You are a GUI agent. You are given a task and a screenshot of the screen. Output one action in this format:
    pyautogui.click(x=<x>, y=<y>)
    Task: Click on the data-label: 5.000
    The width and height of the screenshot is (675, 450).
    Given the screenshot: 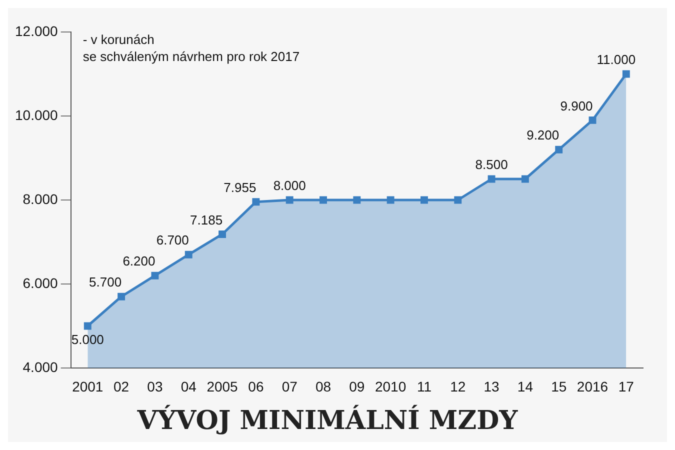 What is the action you would take?
    pyautogui.click(x=87, y=340)
    